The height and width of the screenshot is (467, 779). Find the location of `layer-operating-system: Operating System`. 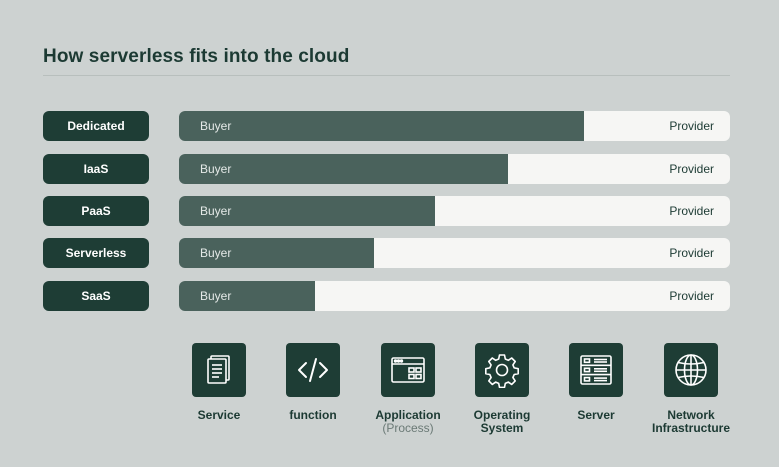

layer-operating-system: Operating System is located at coordinates (502, 389).